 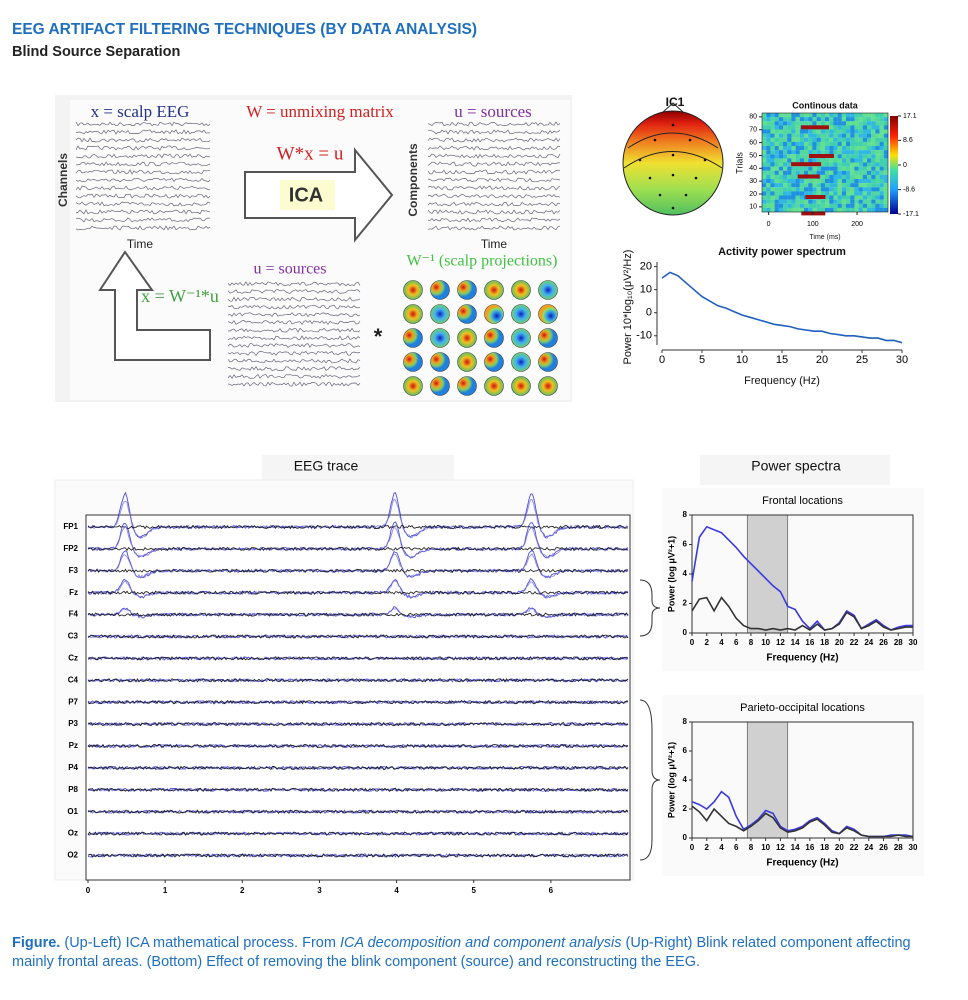 What do you see at coordinates (72, 855) in the screenshot?
I see `channel-label: O2` at bounding box center [72, 855].